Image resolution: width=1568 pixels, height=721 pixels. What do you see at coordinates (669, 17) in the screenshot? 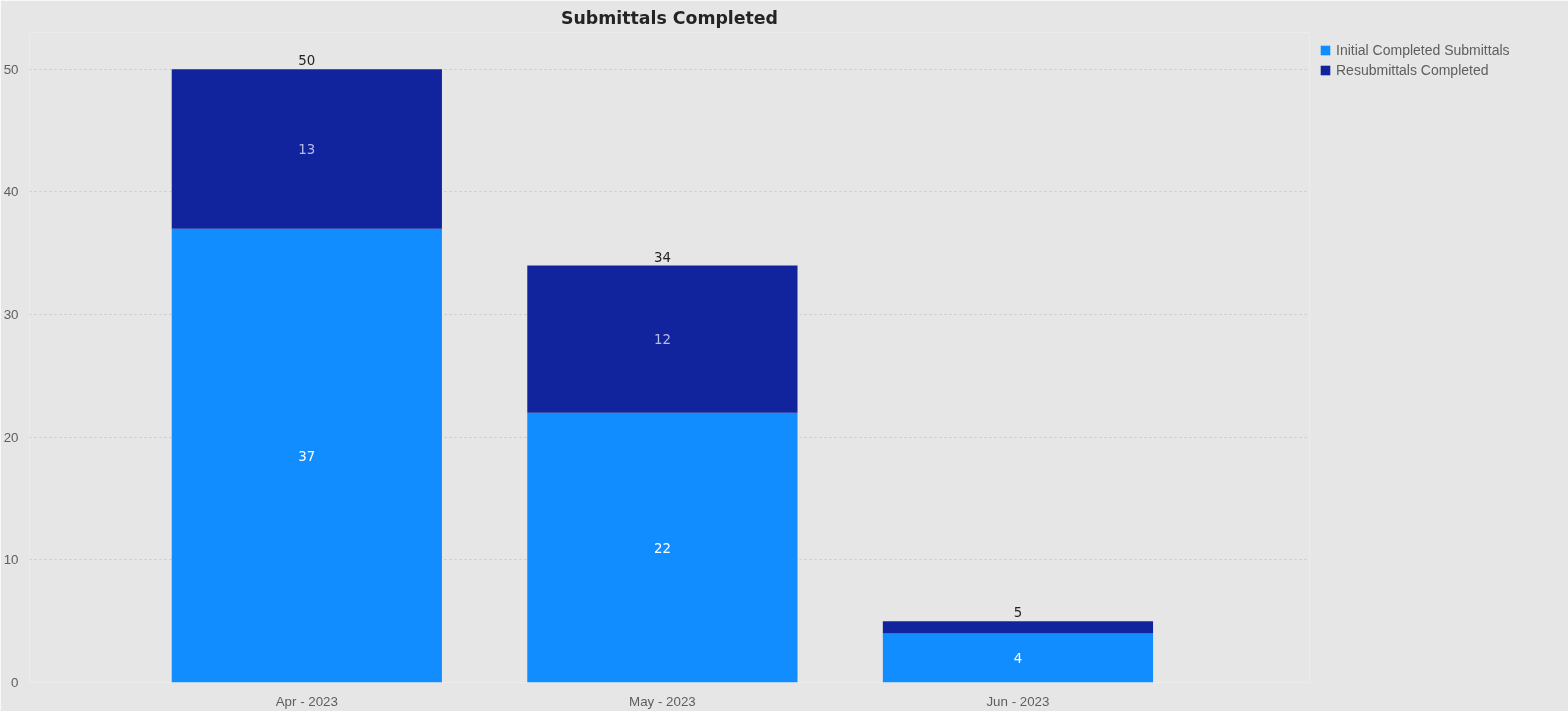
I see `chart-title: Submittals Completed` at bounding box center [669, 17].